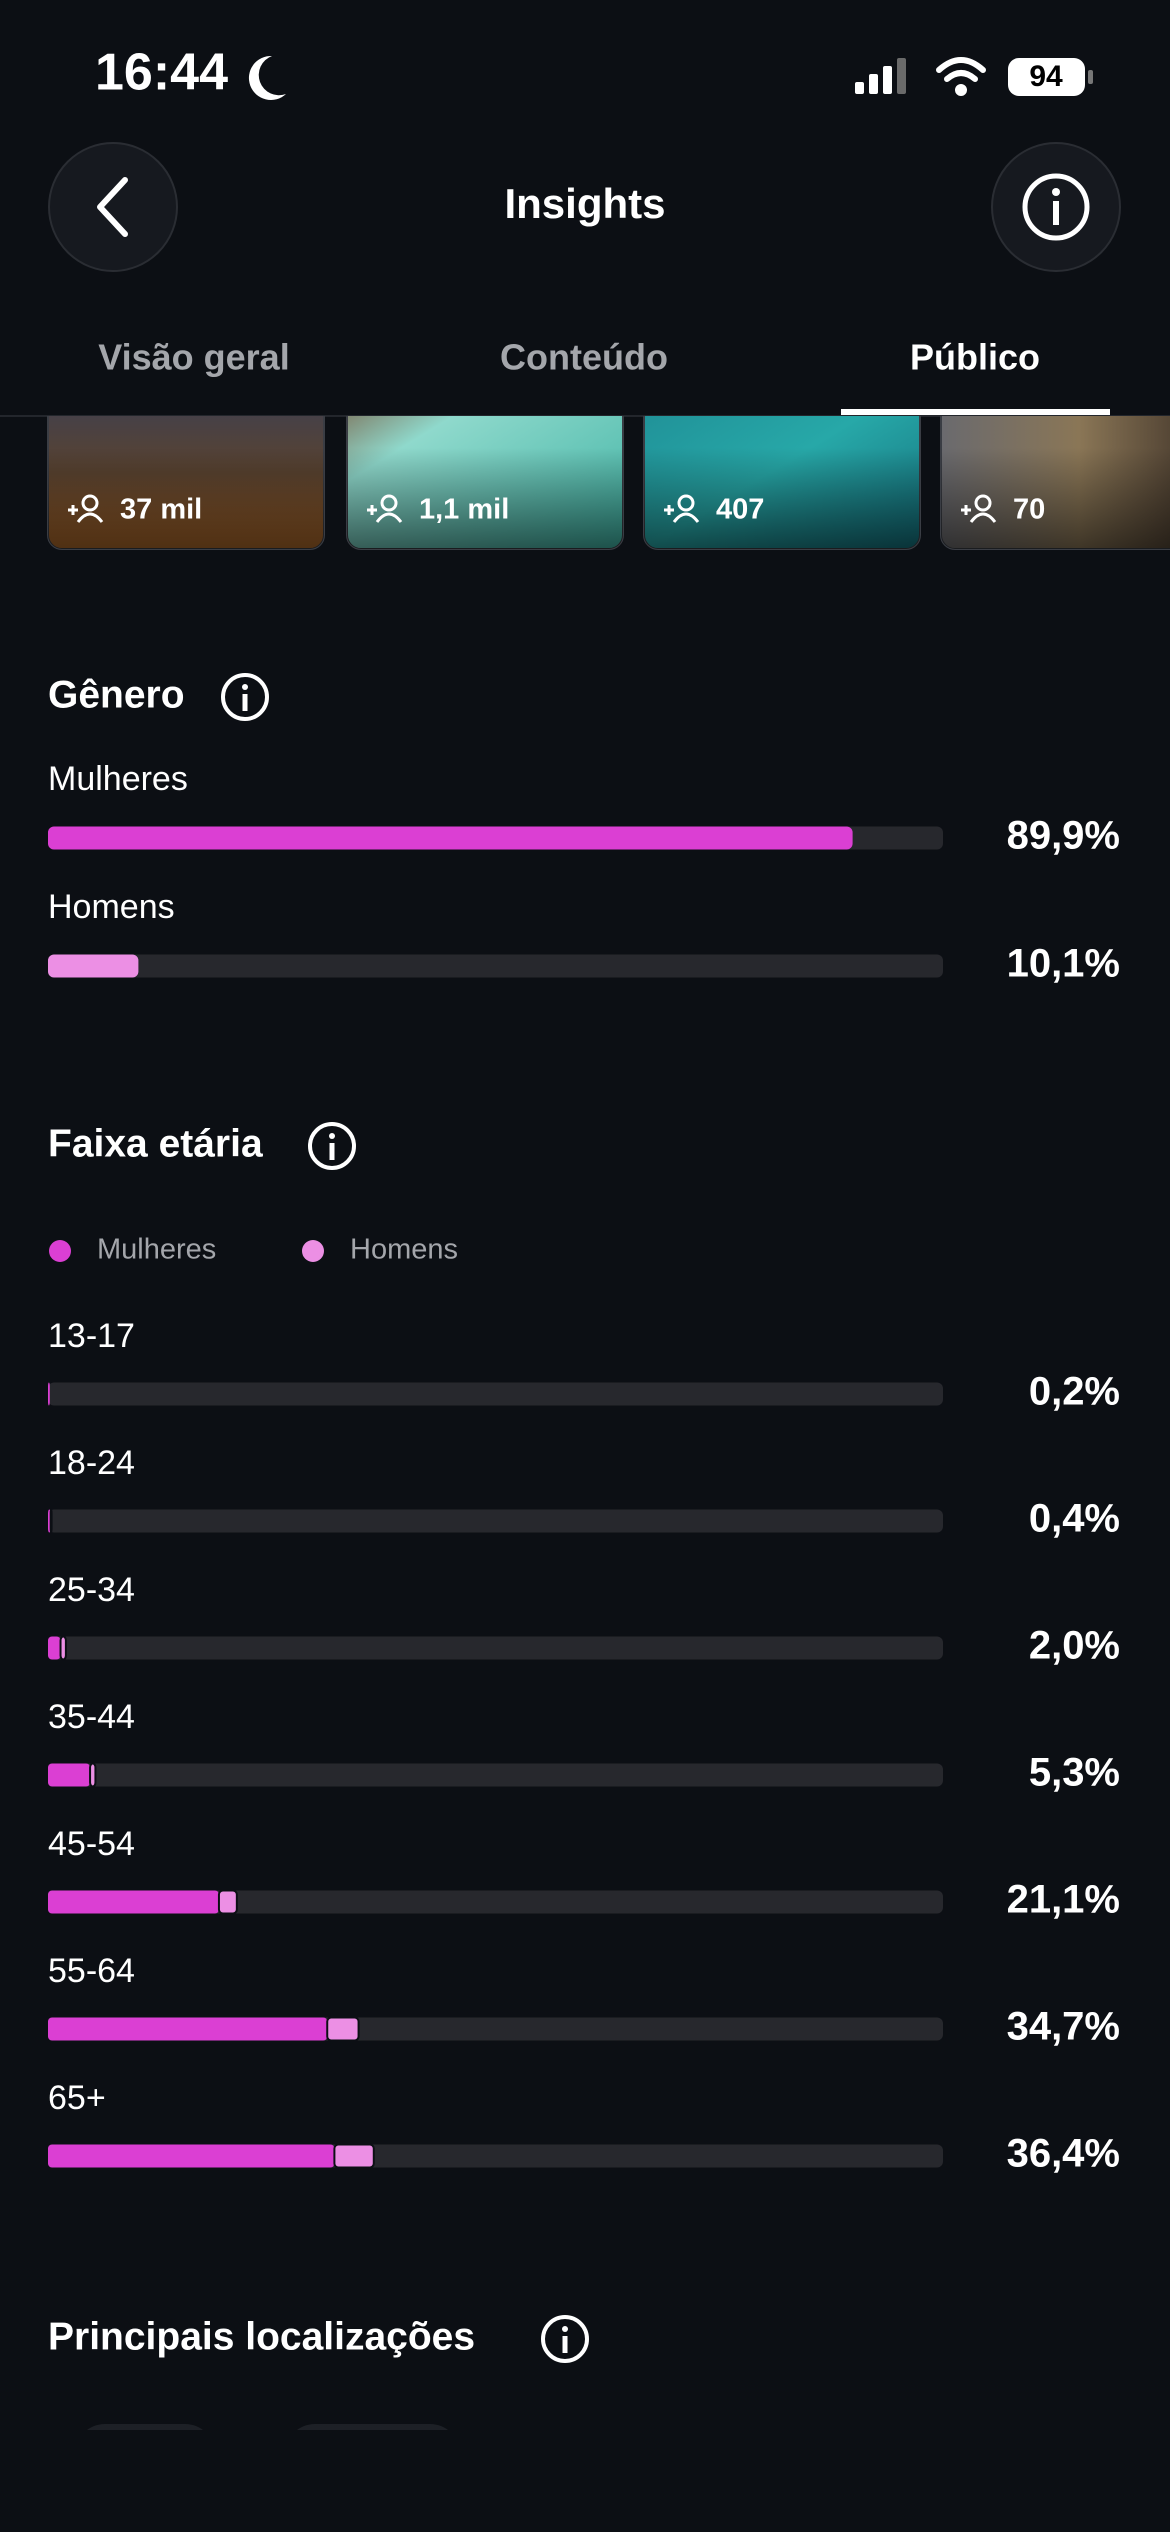 The width and height of the screenshot is (1170, 2532). Describe the element at coordinates (464, 510) in the screenshot. I see `thumbnail-count: 1,1 mil` at that location.